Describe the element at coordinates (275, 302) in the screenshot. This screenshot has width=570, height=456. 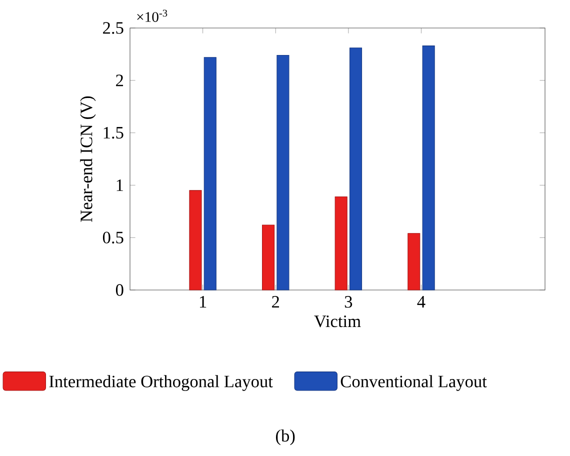
I see `x-tick-label: 2` at that location.